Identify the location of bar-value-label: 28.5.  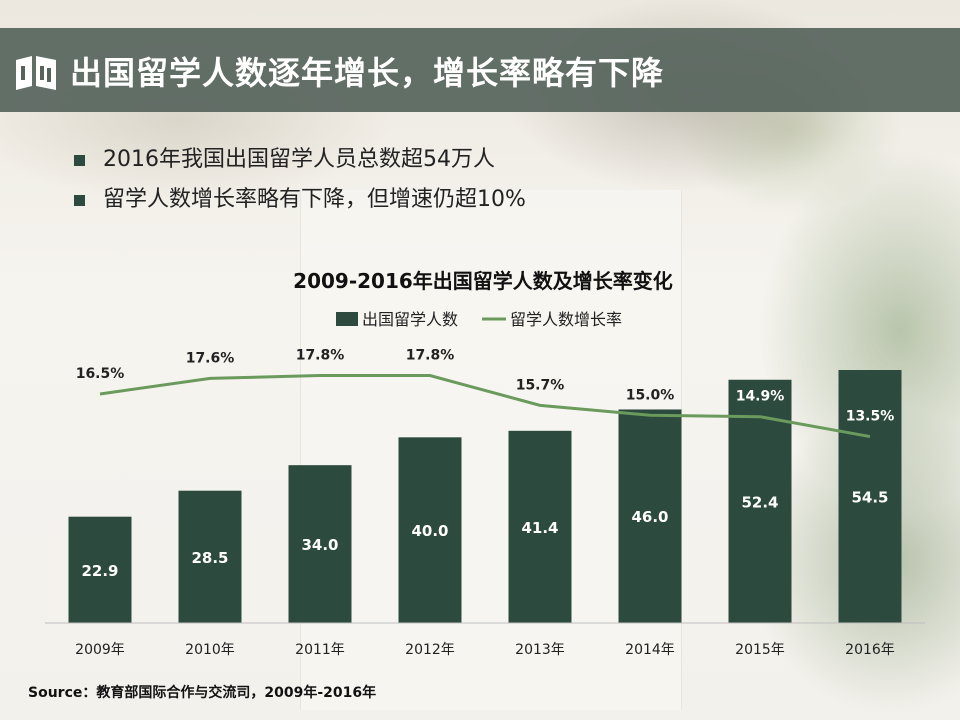
(209, 558).